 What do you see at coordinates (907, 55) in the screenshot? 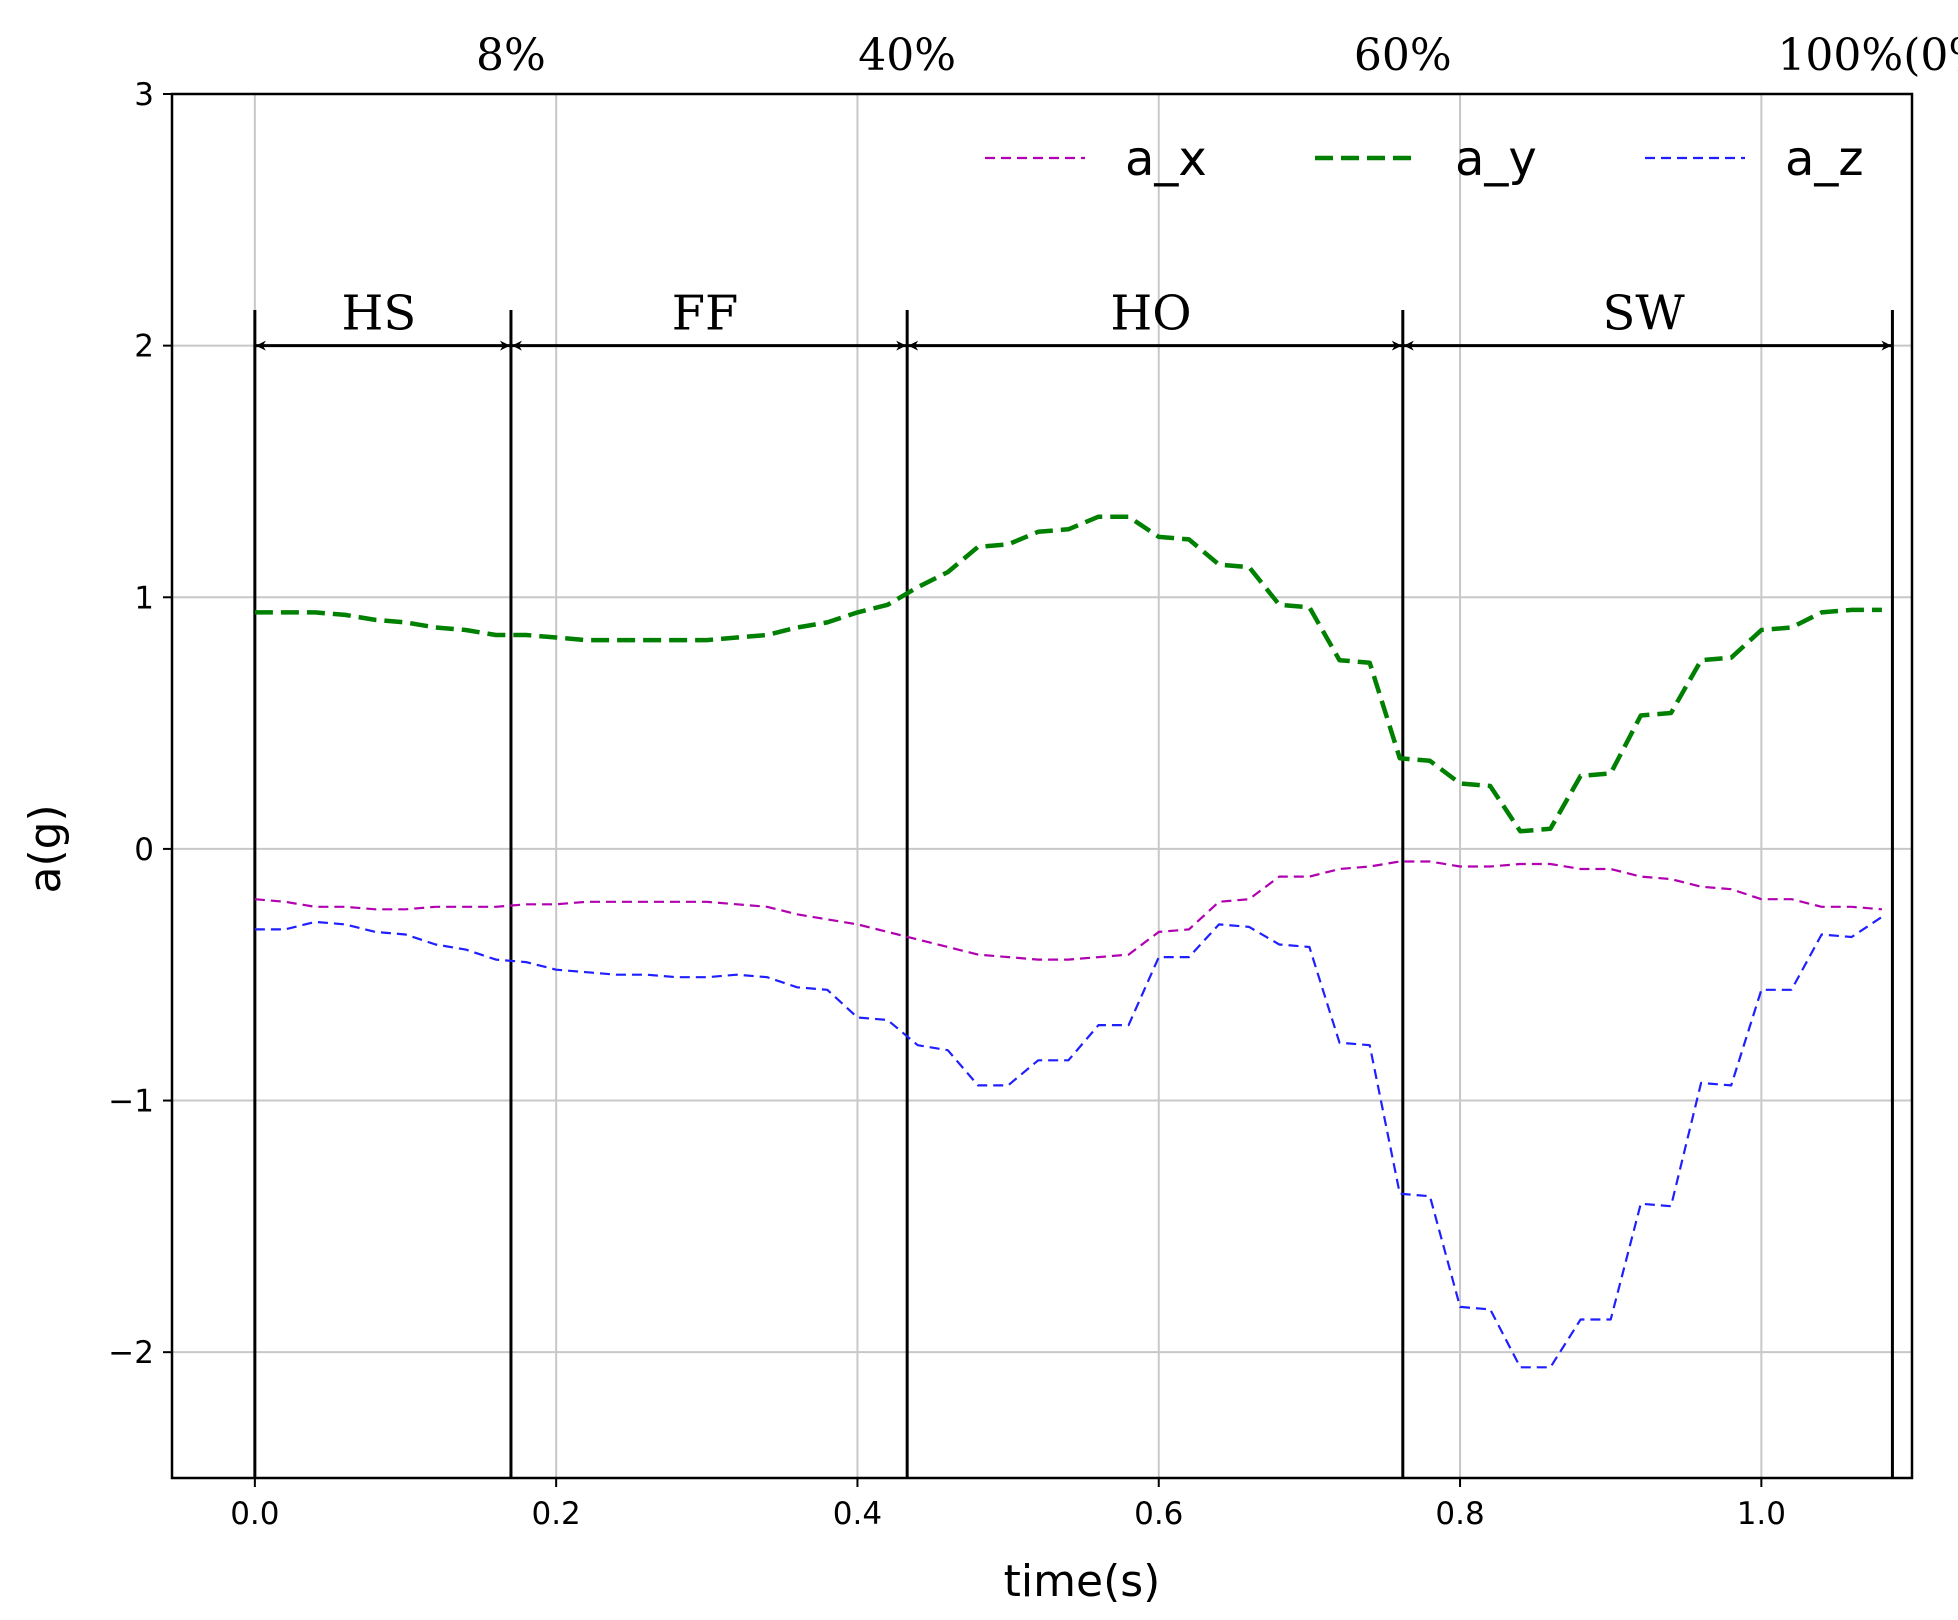
I see `percent-label: 40%` at bounding box center [907, 55].